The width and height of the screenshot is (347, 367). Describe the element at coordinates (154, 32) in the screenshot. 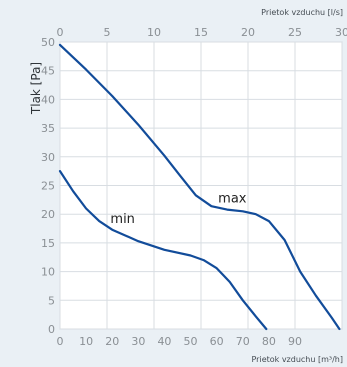

I see `x2-tick-label: 10` at that location.